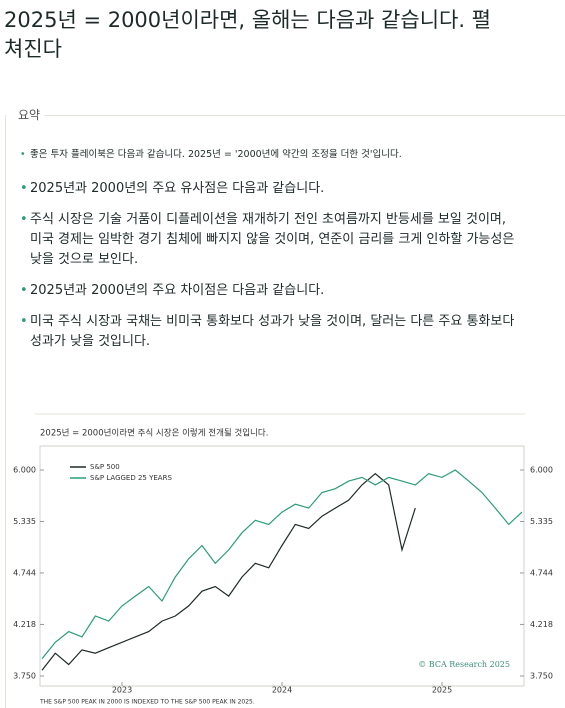 The image size is (565, 708). I want to click on y-tick-label: 5.335, so click(24, 521).